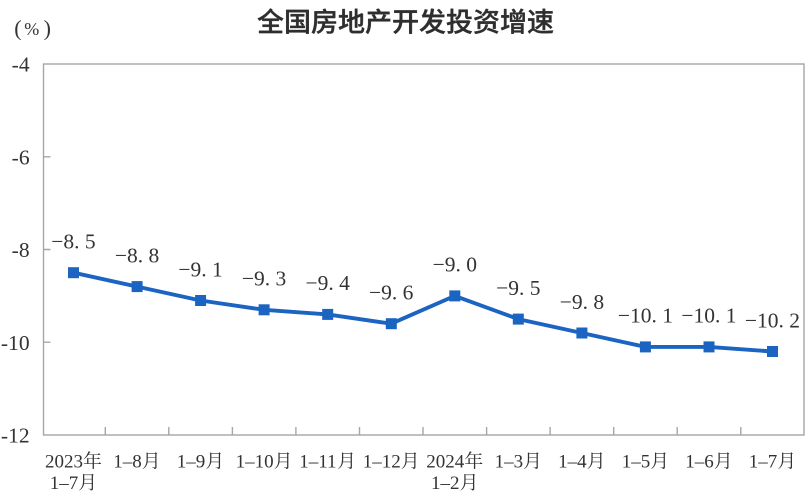 This screenshot has width=811, height=500. What do you see at coordinates (21, 65) in the screenshot?
I see `svg-text: -4` at bounding box center [21, 65].